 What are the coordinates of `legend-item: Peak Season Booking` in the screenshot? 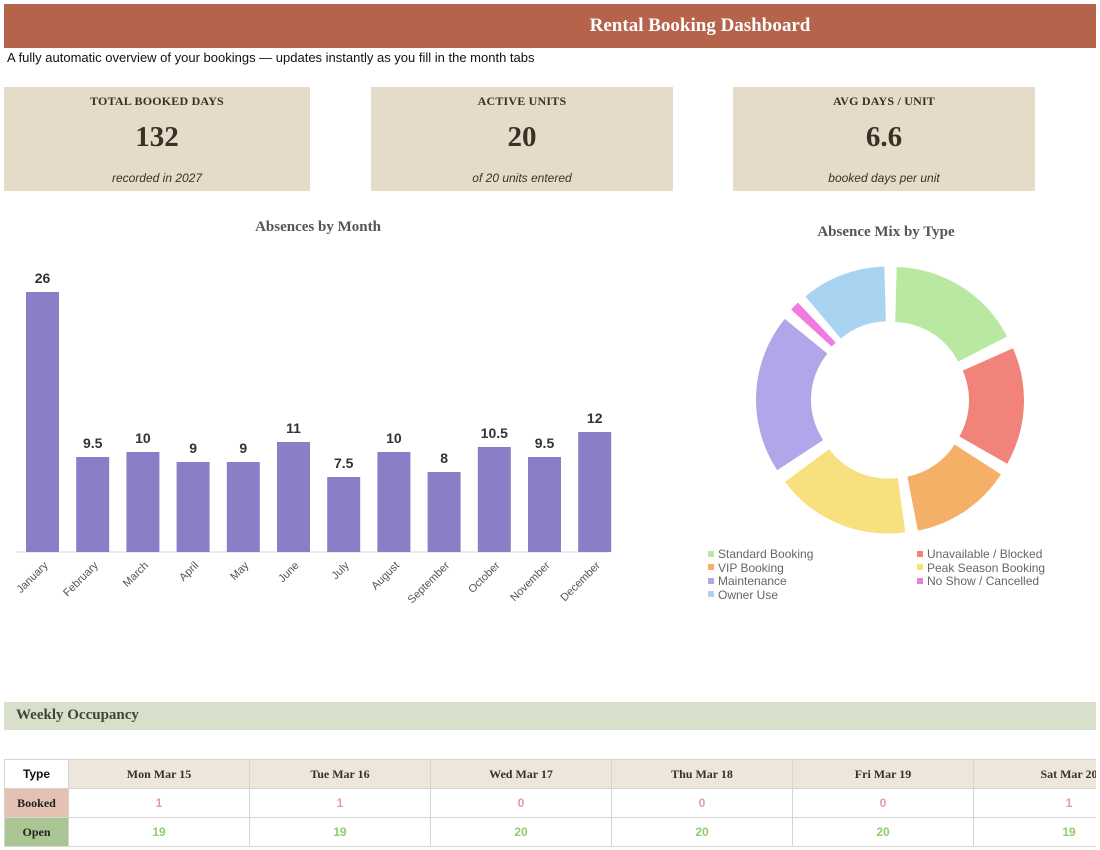 It's located at (981, 568).